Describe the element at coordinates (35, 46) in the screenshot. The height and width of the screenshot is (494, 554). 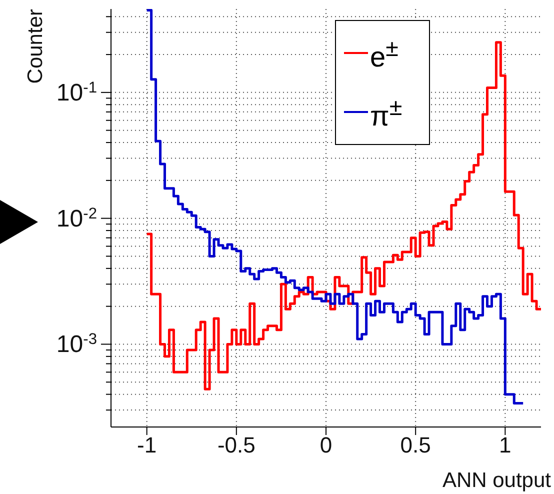
I see `y-axis-title: Counter` at that location.